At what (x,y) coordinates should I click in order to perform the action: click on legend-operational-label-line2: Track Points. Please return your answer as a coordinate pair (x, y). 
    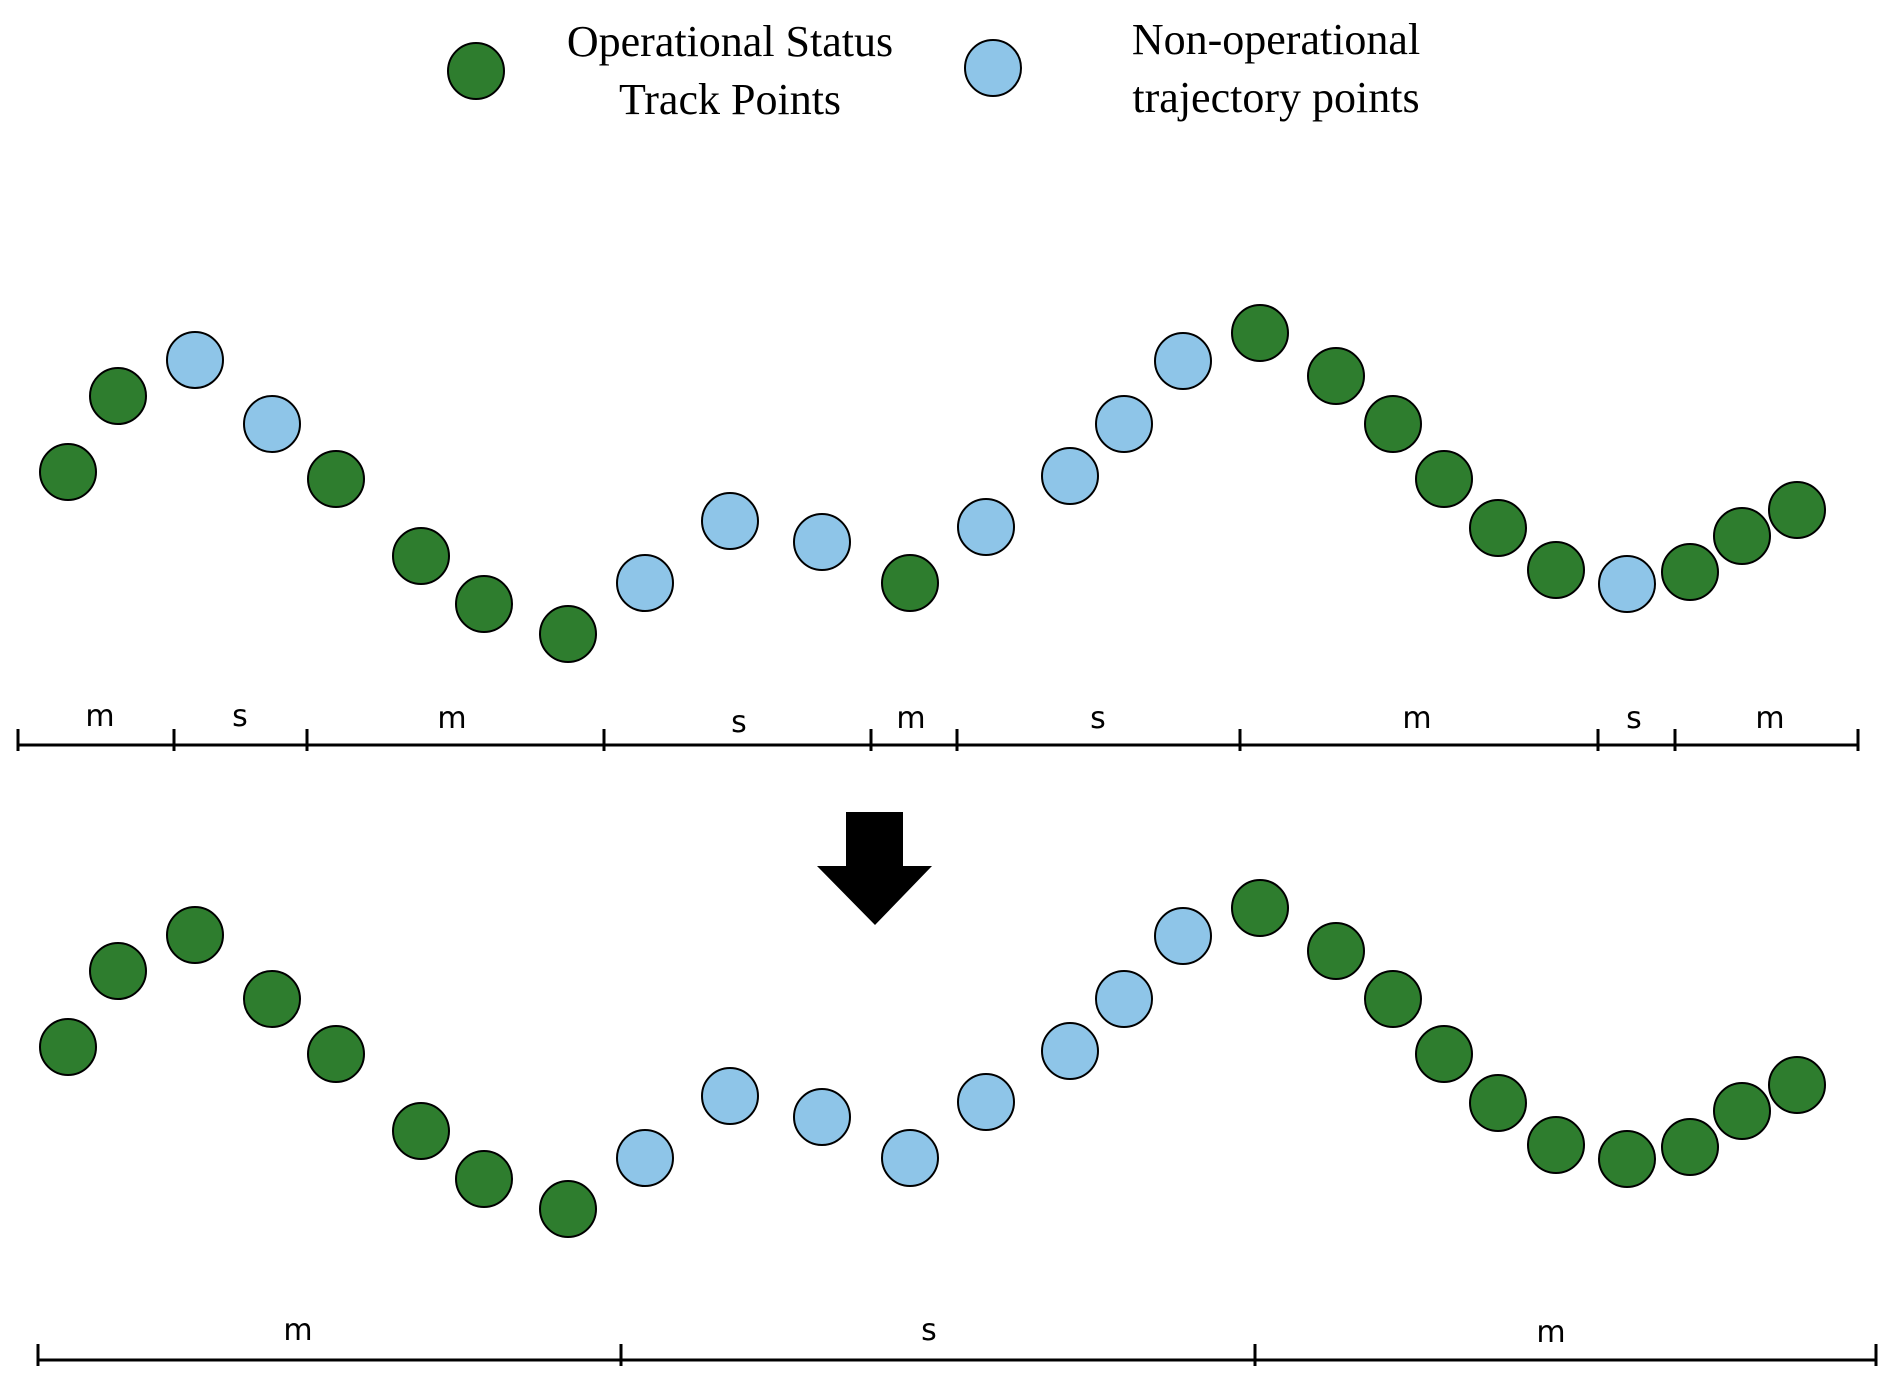
    Looking at the image, I should click on (730, 99).